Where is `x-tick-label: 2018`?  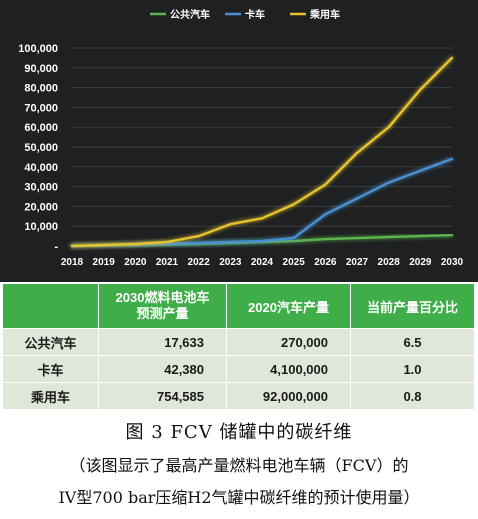 x-tick-label: 2018 is located at coordinates (72, 262).